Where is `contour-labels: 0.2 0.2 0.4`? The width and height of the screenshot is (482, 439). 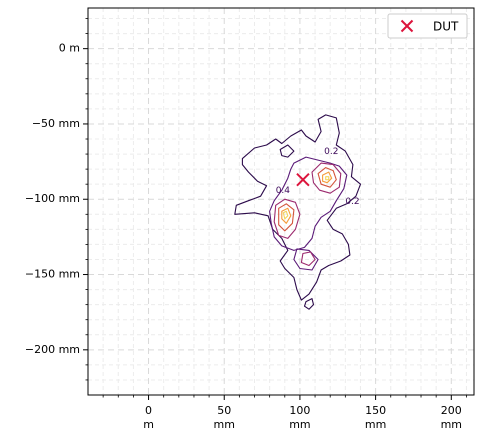
contour-labels: 0.2 0.2 0.4 is located at coordinates (318, 177).